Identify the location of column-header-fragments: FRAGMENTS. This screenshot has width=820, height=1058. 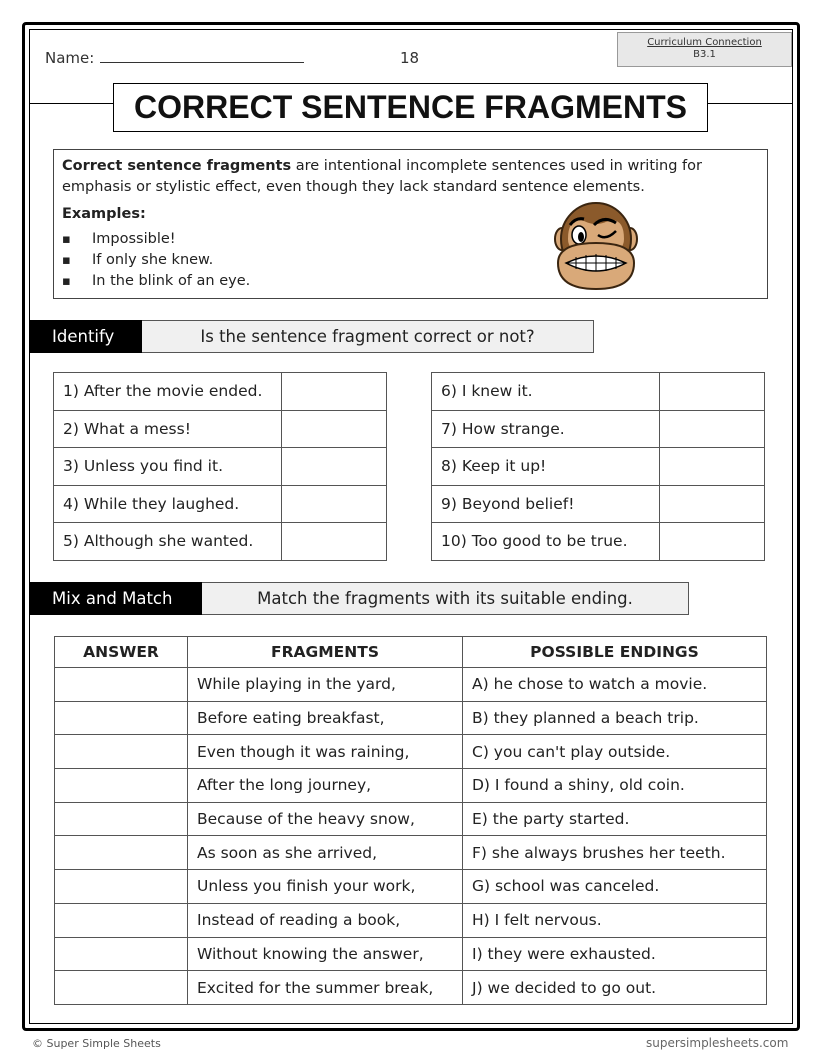
(325, 652).